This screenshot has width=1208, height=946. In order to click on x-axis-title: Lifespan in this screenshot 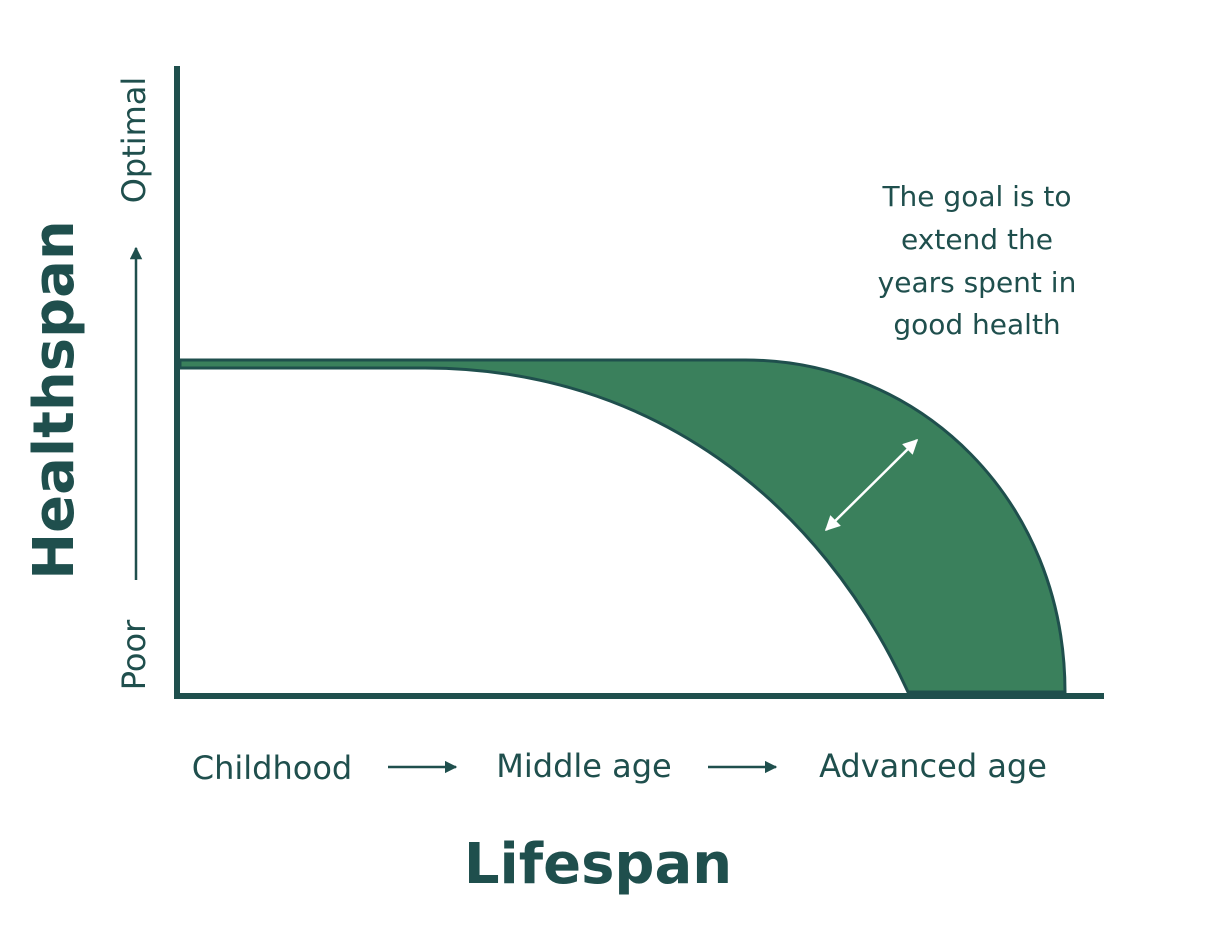, I will do `click(598, 864)`.